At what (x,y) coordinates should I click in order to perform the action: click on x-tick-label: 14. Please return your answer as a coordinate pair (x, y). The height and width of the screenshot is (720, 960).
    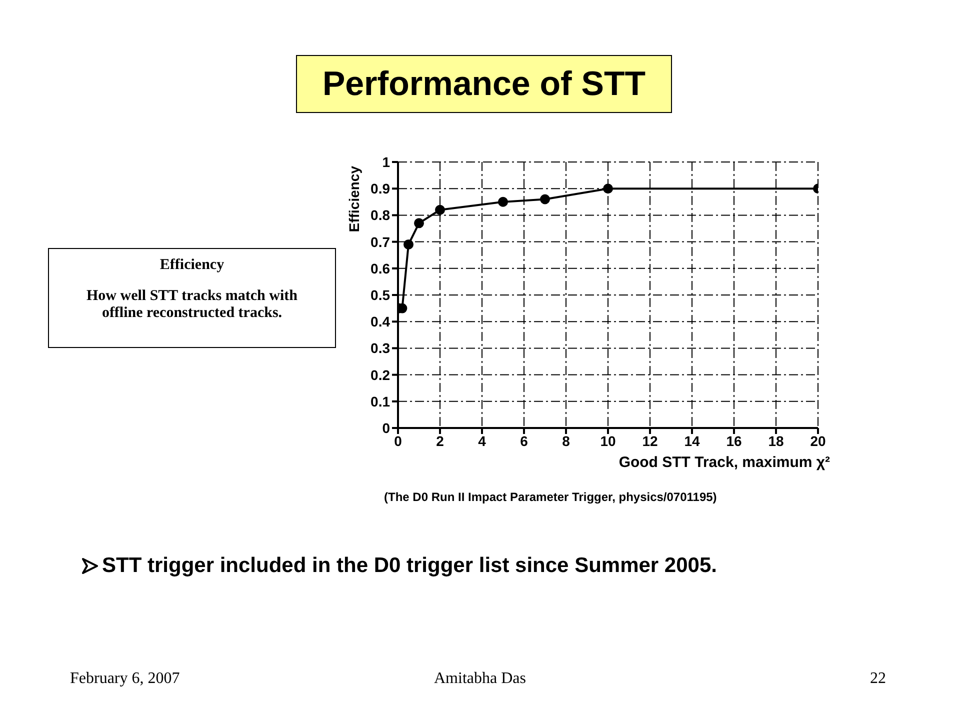
    Looking at the image, I should click on (692, 440).